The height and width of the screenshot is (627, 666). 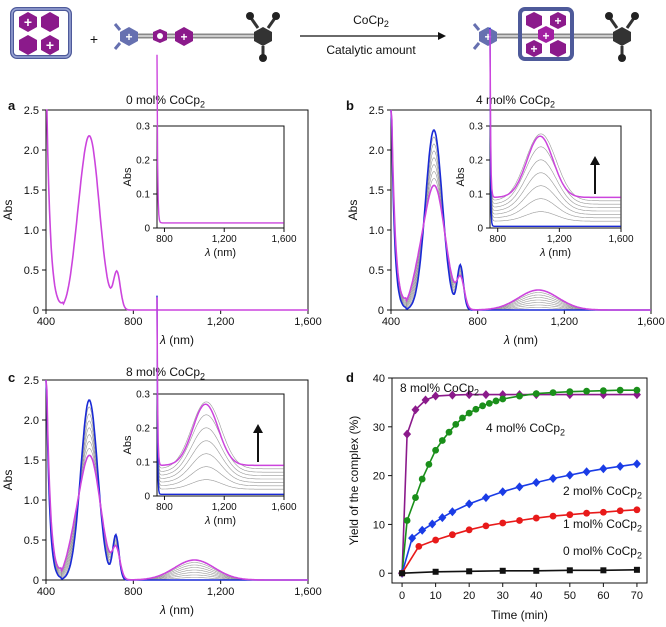 I want to click on y-tick-label: 30, so click(x=379, y=428).